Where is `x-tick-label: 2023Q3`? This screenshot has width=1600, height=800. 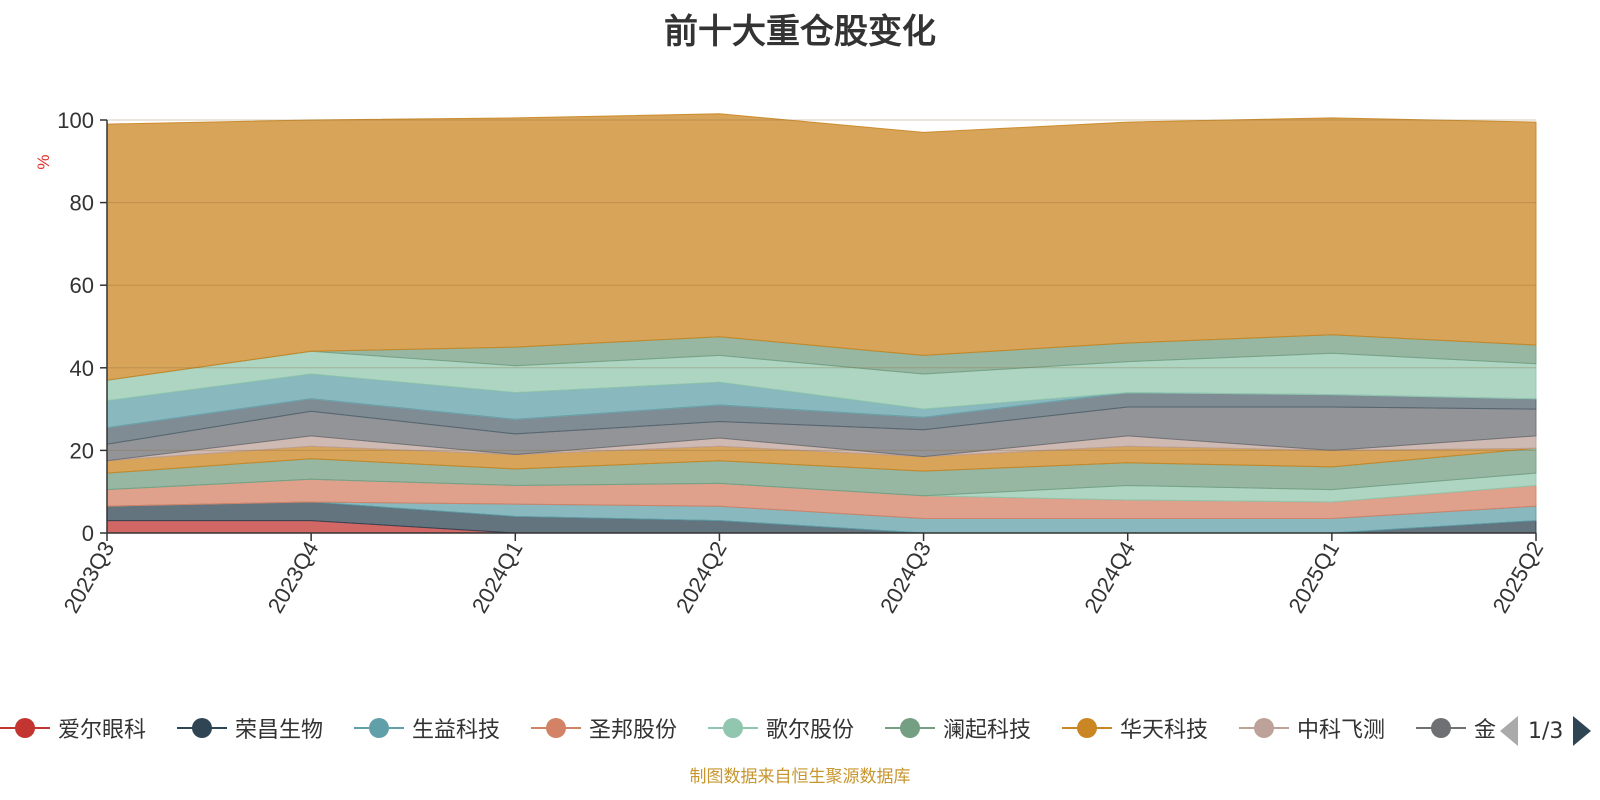 x-tick-label: 2023Q3 is located at coordinates (89, 577).